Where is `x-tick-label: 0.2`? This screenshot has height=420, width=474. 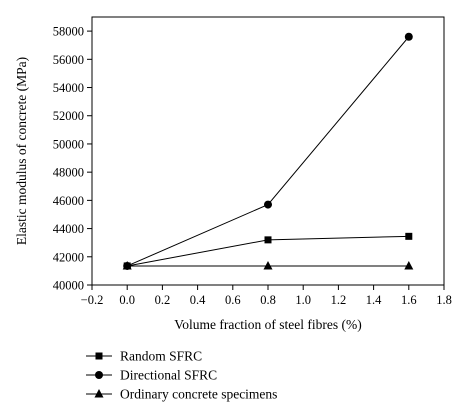 x-tick-label: 0.2 is located at coordinates (163, 300).